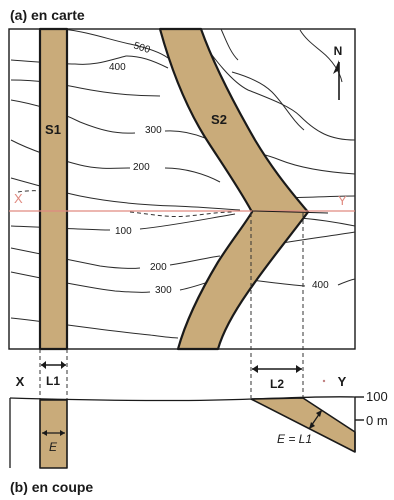  Describe the element at coordinates (324, 381) in the screenshot. I see `speck` at that location.